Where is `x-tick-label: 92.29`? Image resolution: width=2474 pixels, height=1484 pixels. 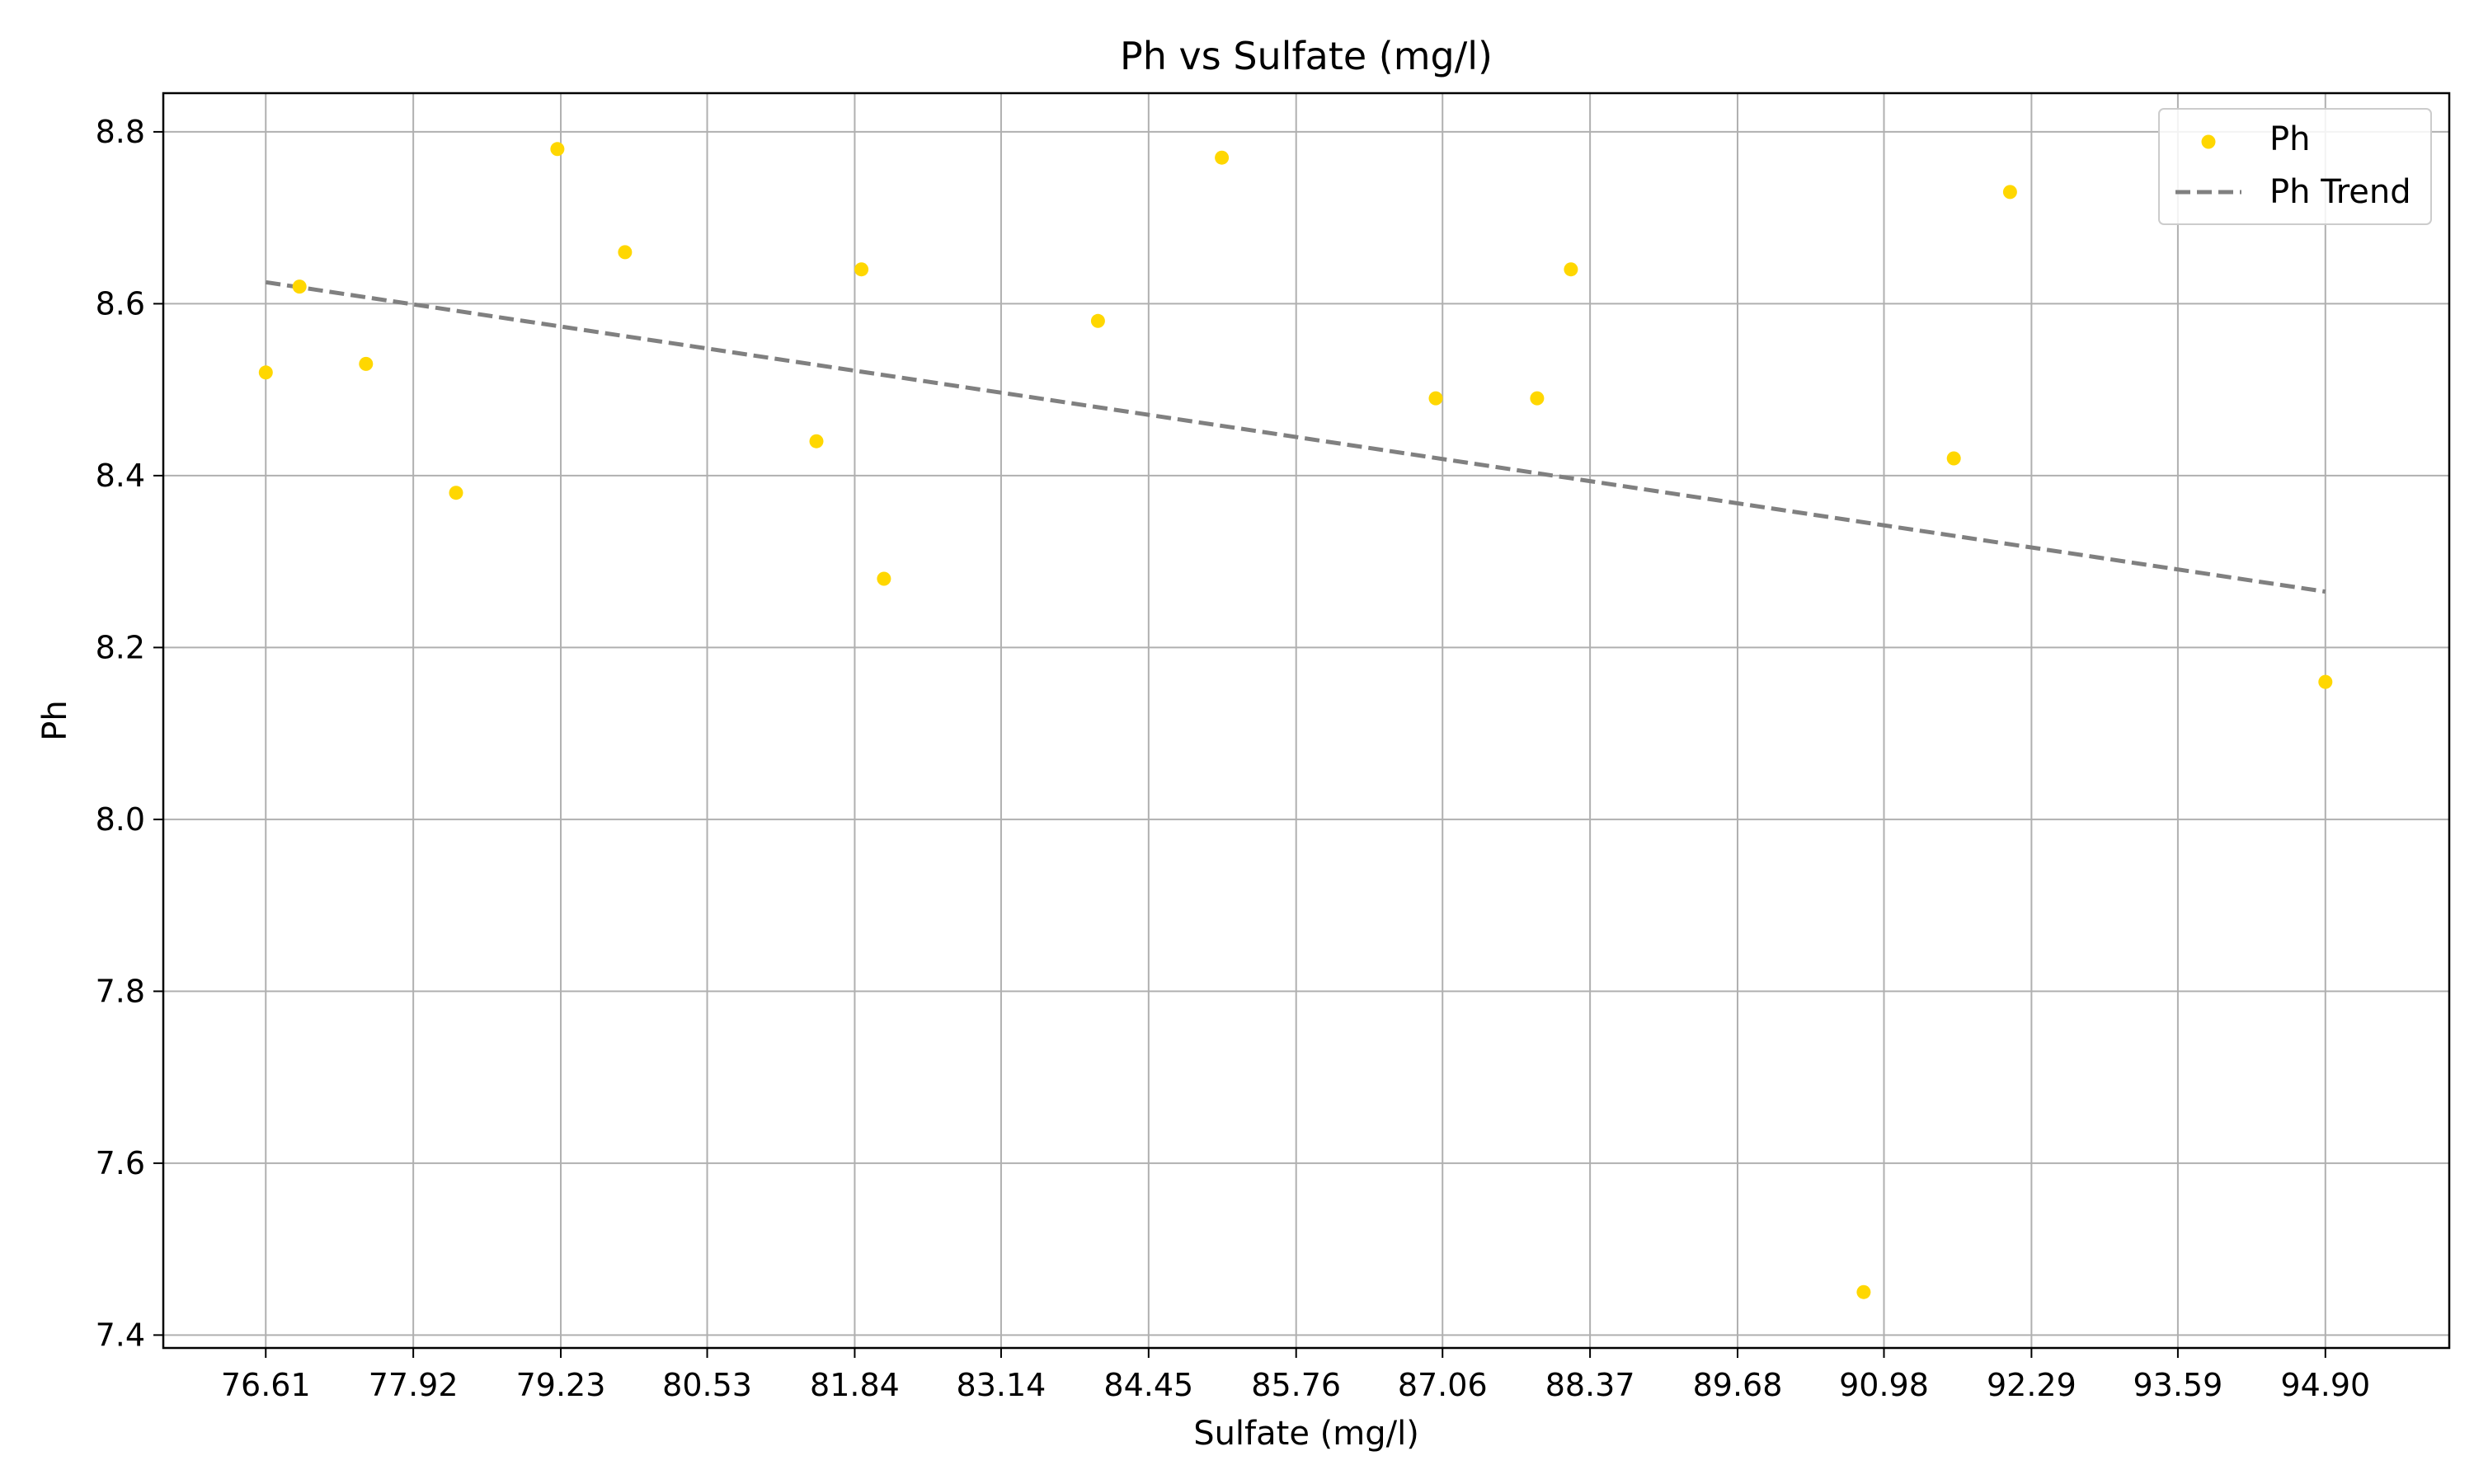 x-tick-label: 92.29 is located at coordinates (2032, 1385).